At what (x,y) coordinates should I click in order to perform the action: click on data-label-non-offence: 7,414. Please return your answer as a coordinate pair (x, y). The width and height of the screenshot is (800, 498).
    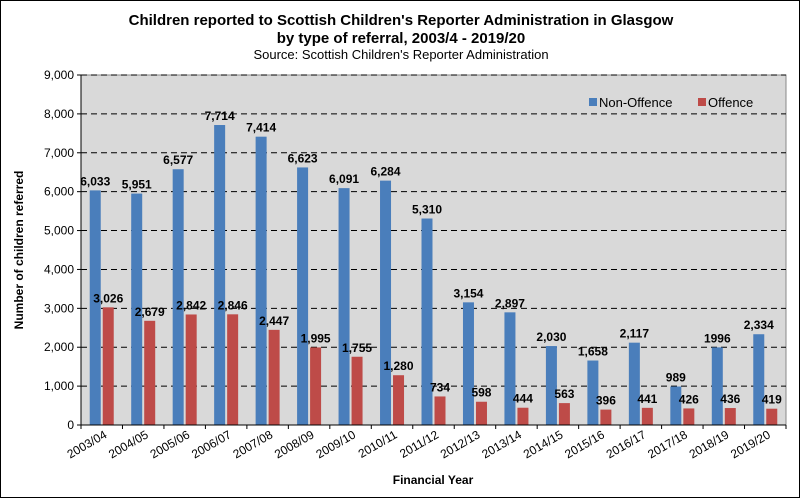
    Looking at the image, I should click on (261, 128).